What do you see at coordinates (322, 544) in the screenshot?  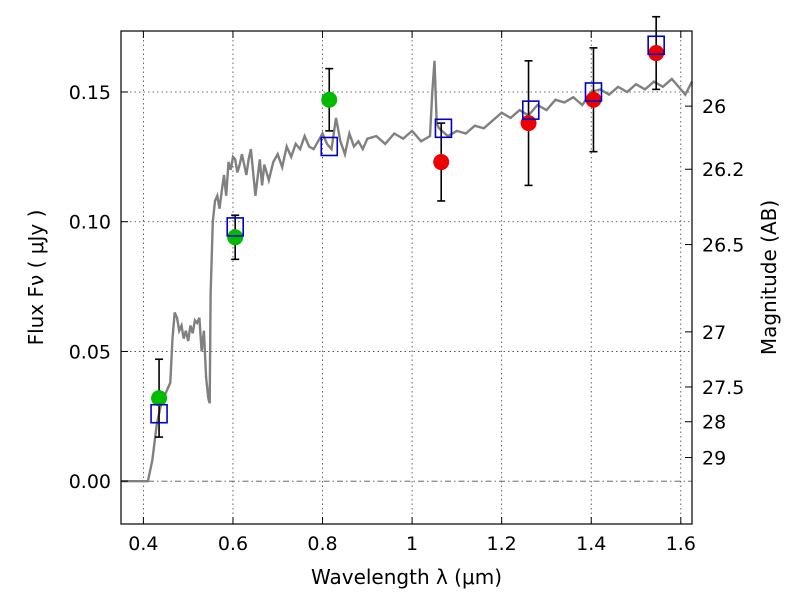 I see `x-tick-label: 0.8` at bounding box center [322, 544].